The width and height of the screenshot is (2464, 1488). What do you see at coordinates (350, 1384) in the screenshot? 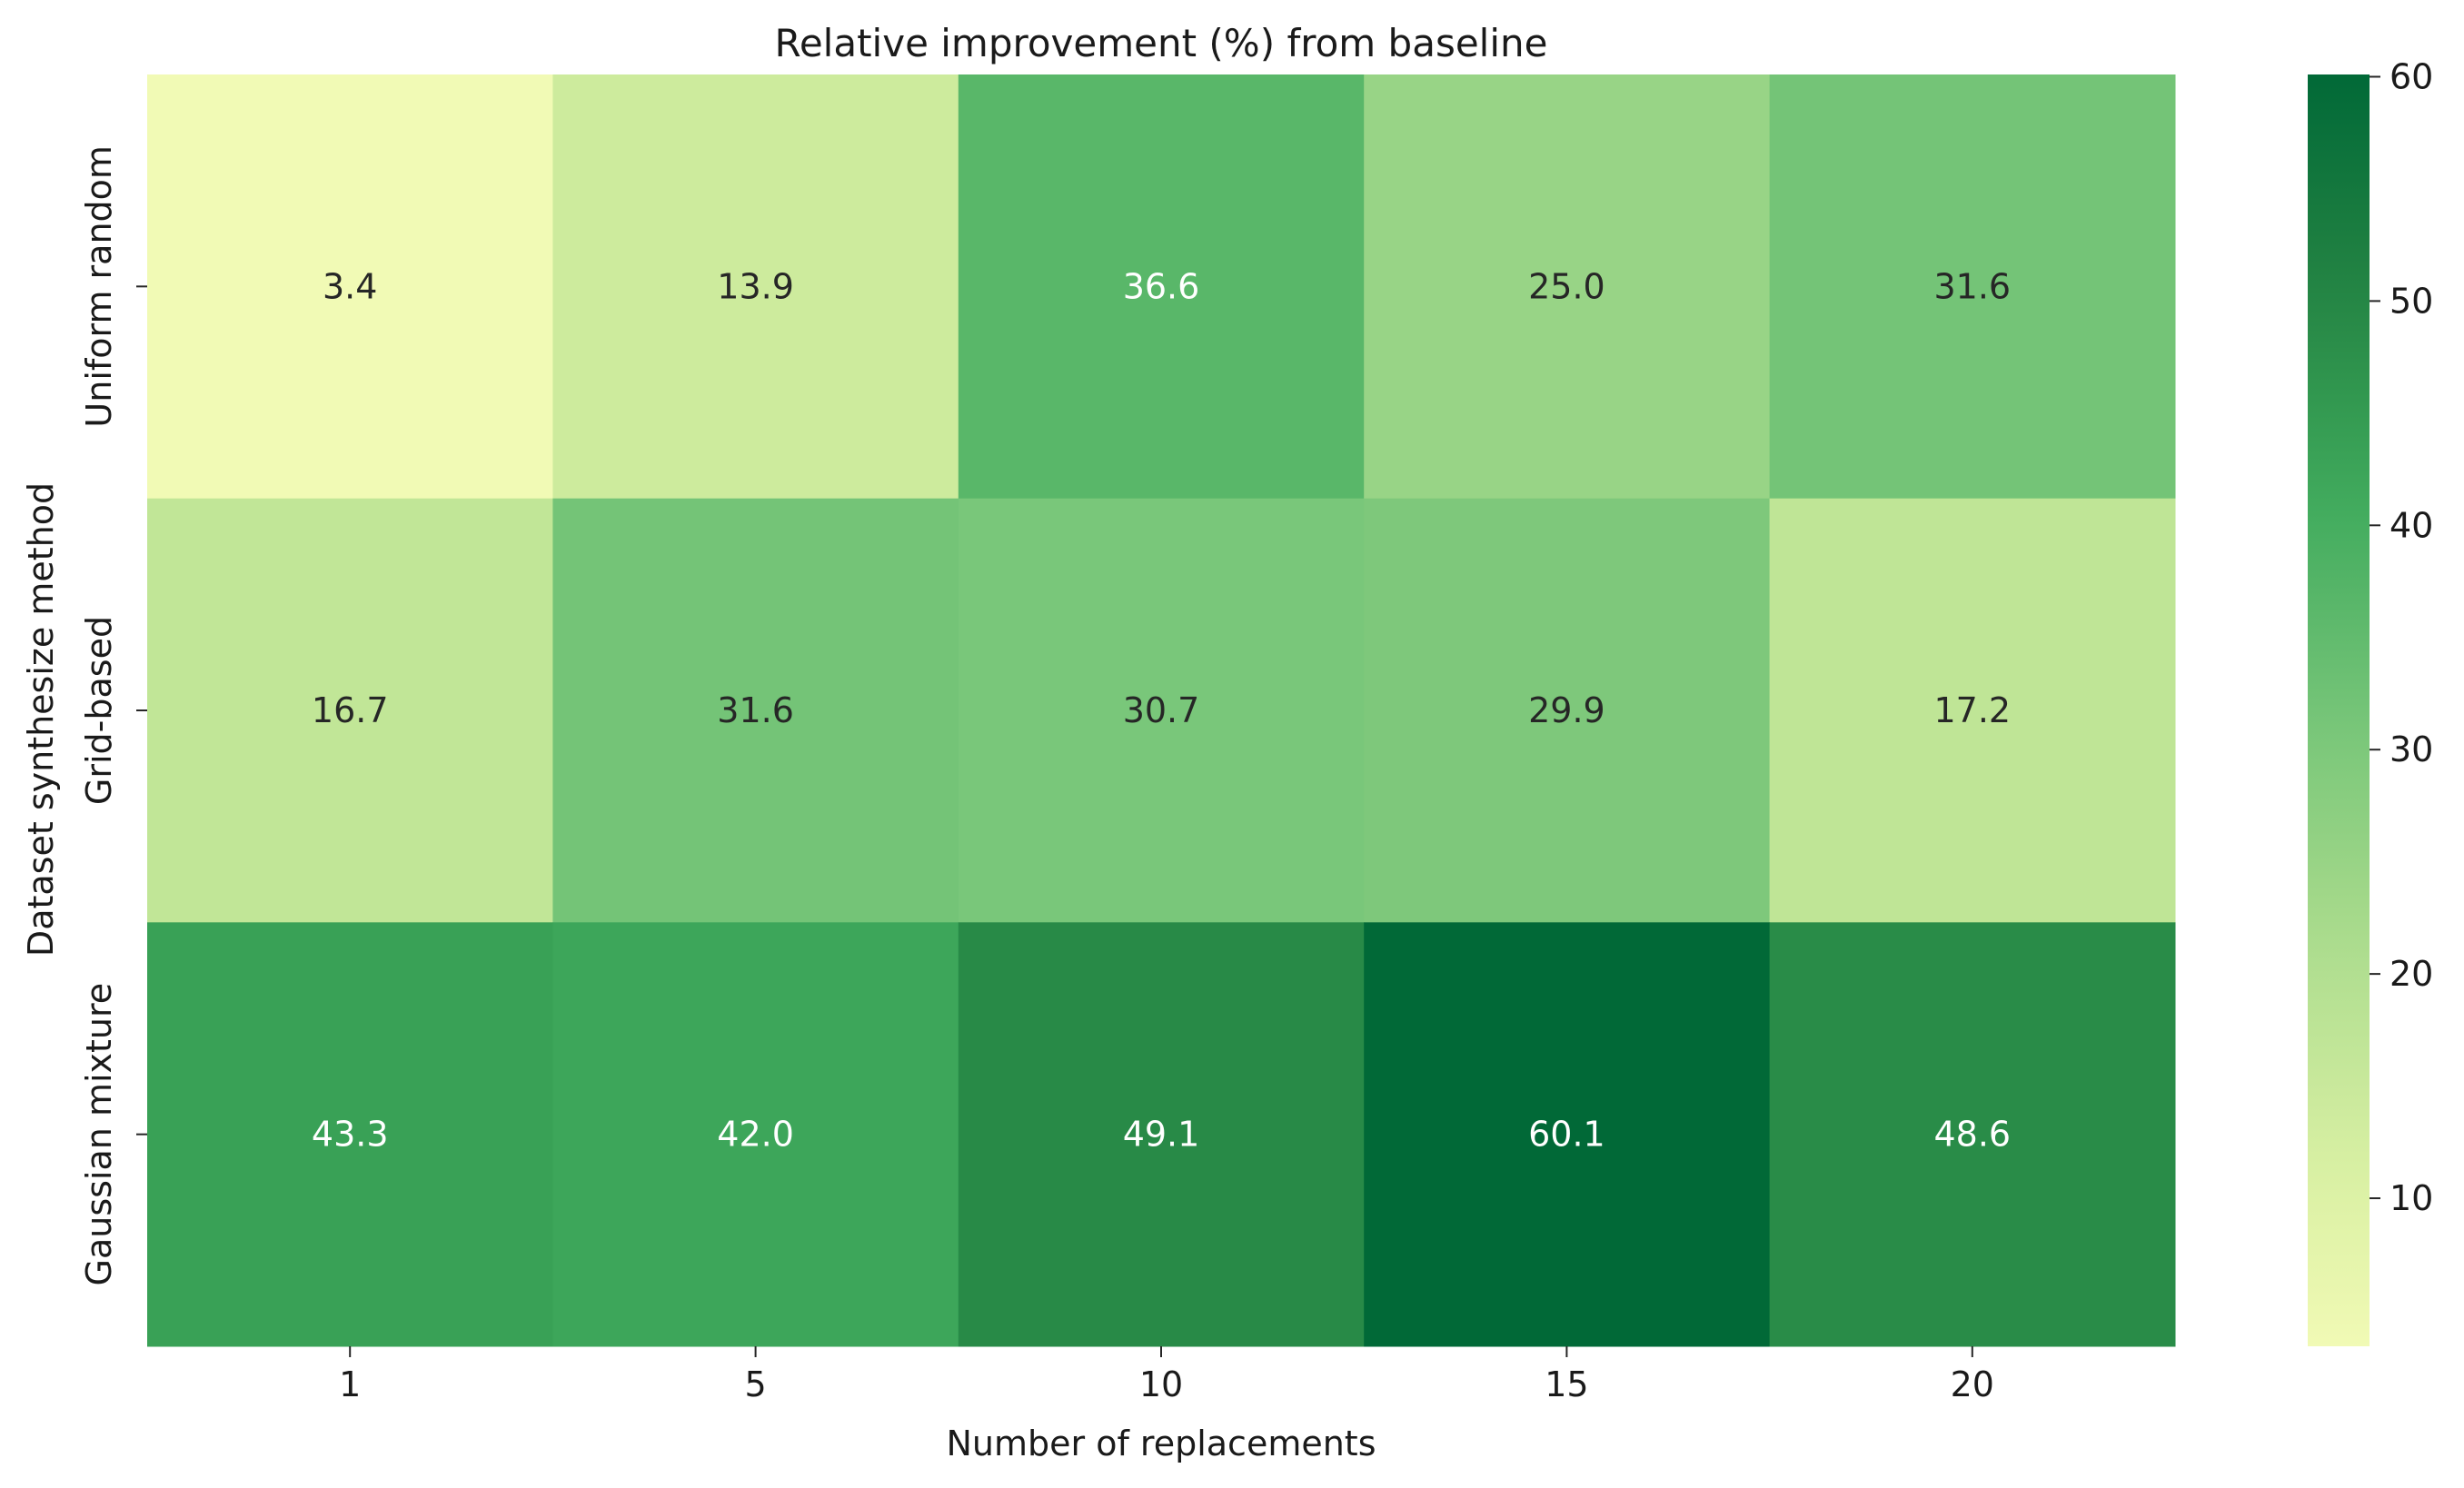
I see `x-tick-label: 1` at bounding box center [350, 1384].